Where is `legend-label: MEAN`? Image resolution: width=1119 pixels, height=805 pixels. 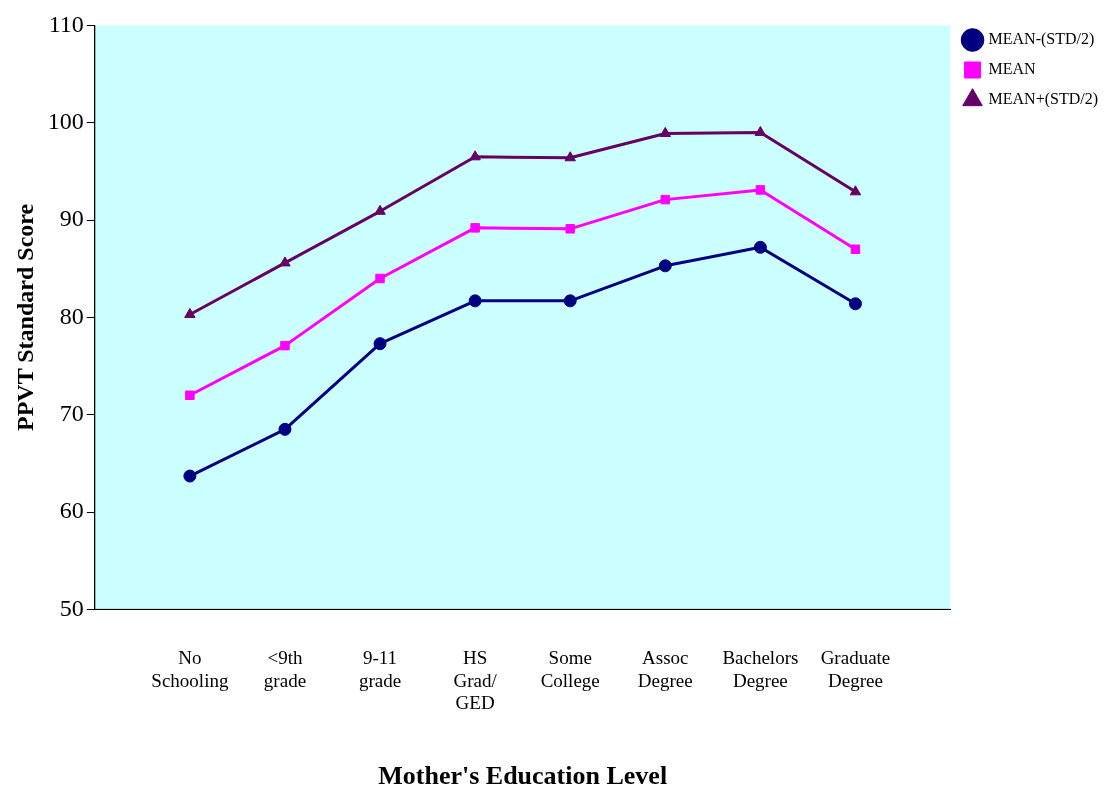
legend-label: MEAN is located at coordinates (1012, 69).